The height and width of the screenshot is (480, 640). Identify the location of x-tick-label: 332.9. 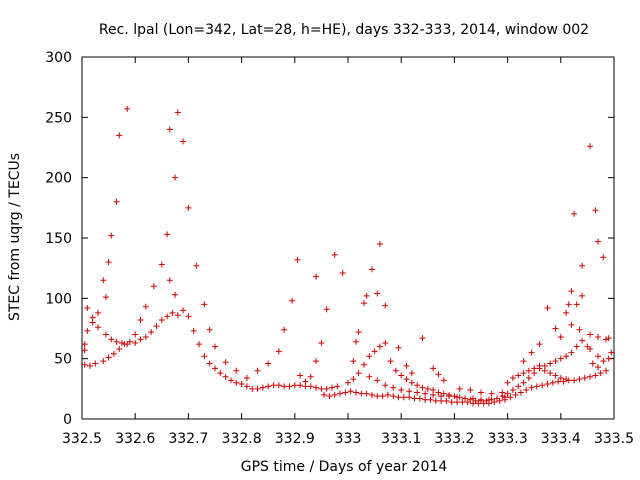
(295, 439).